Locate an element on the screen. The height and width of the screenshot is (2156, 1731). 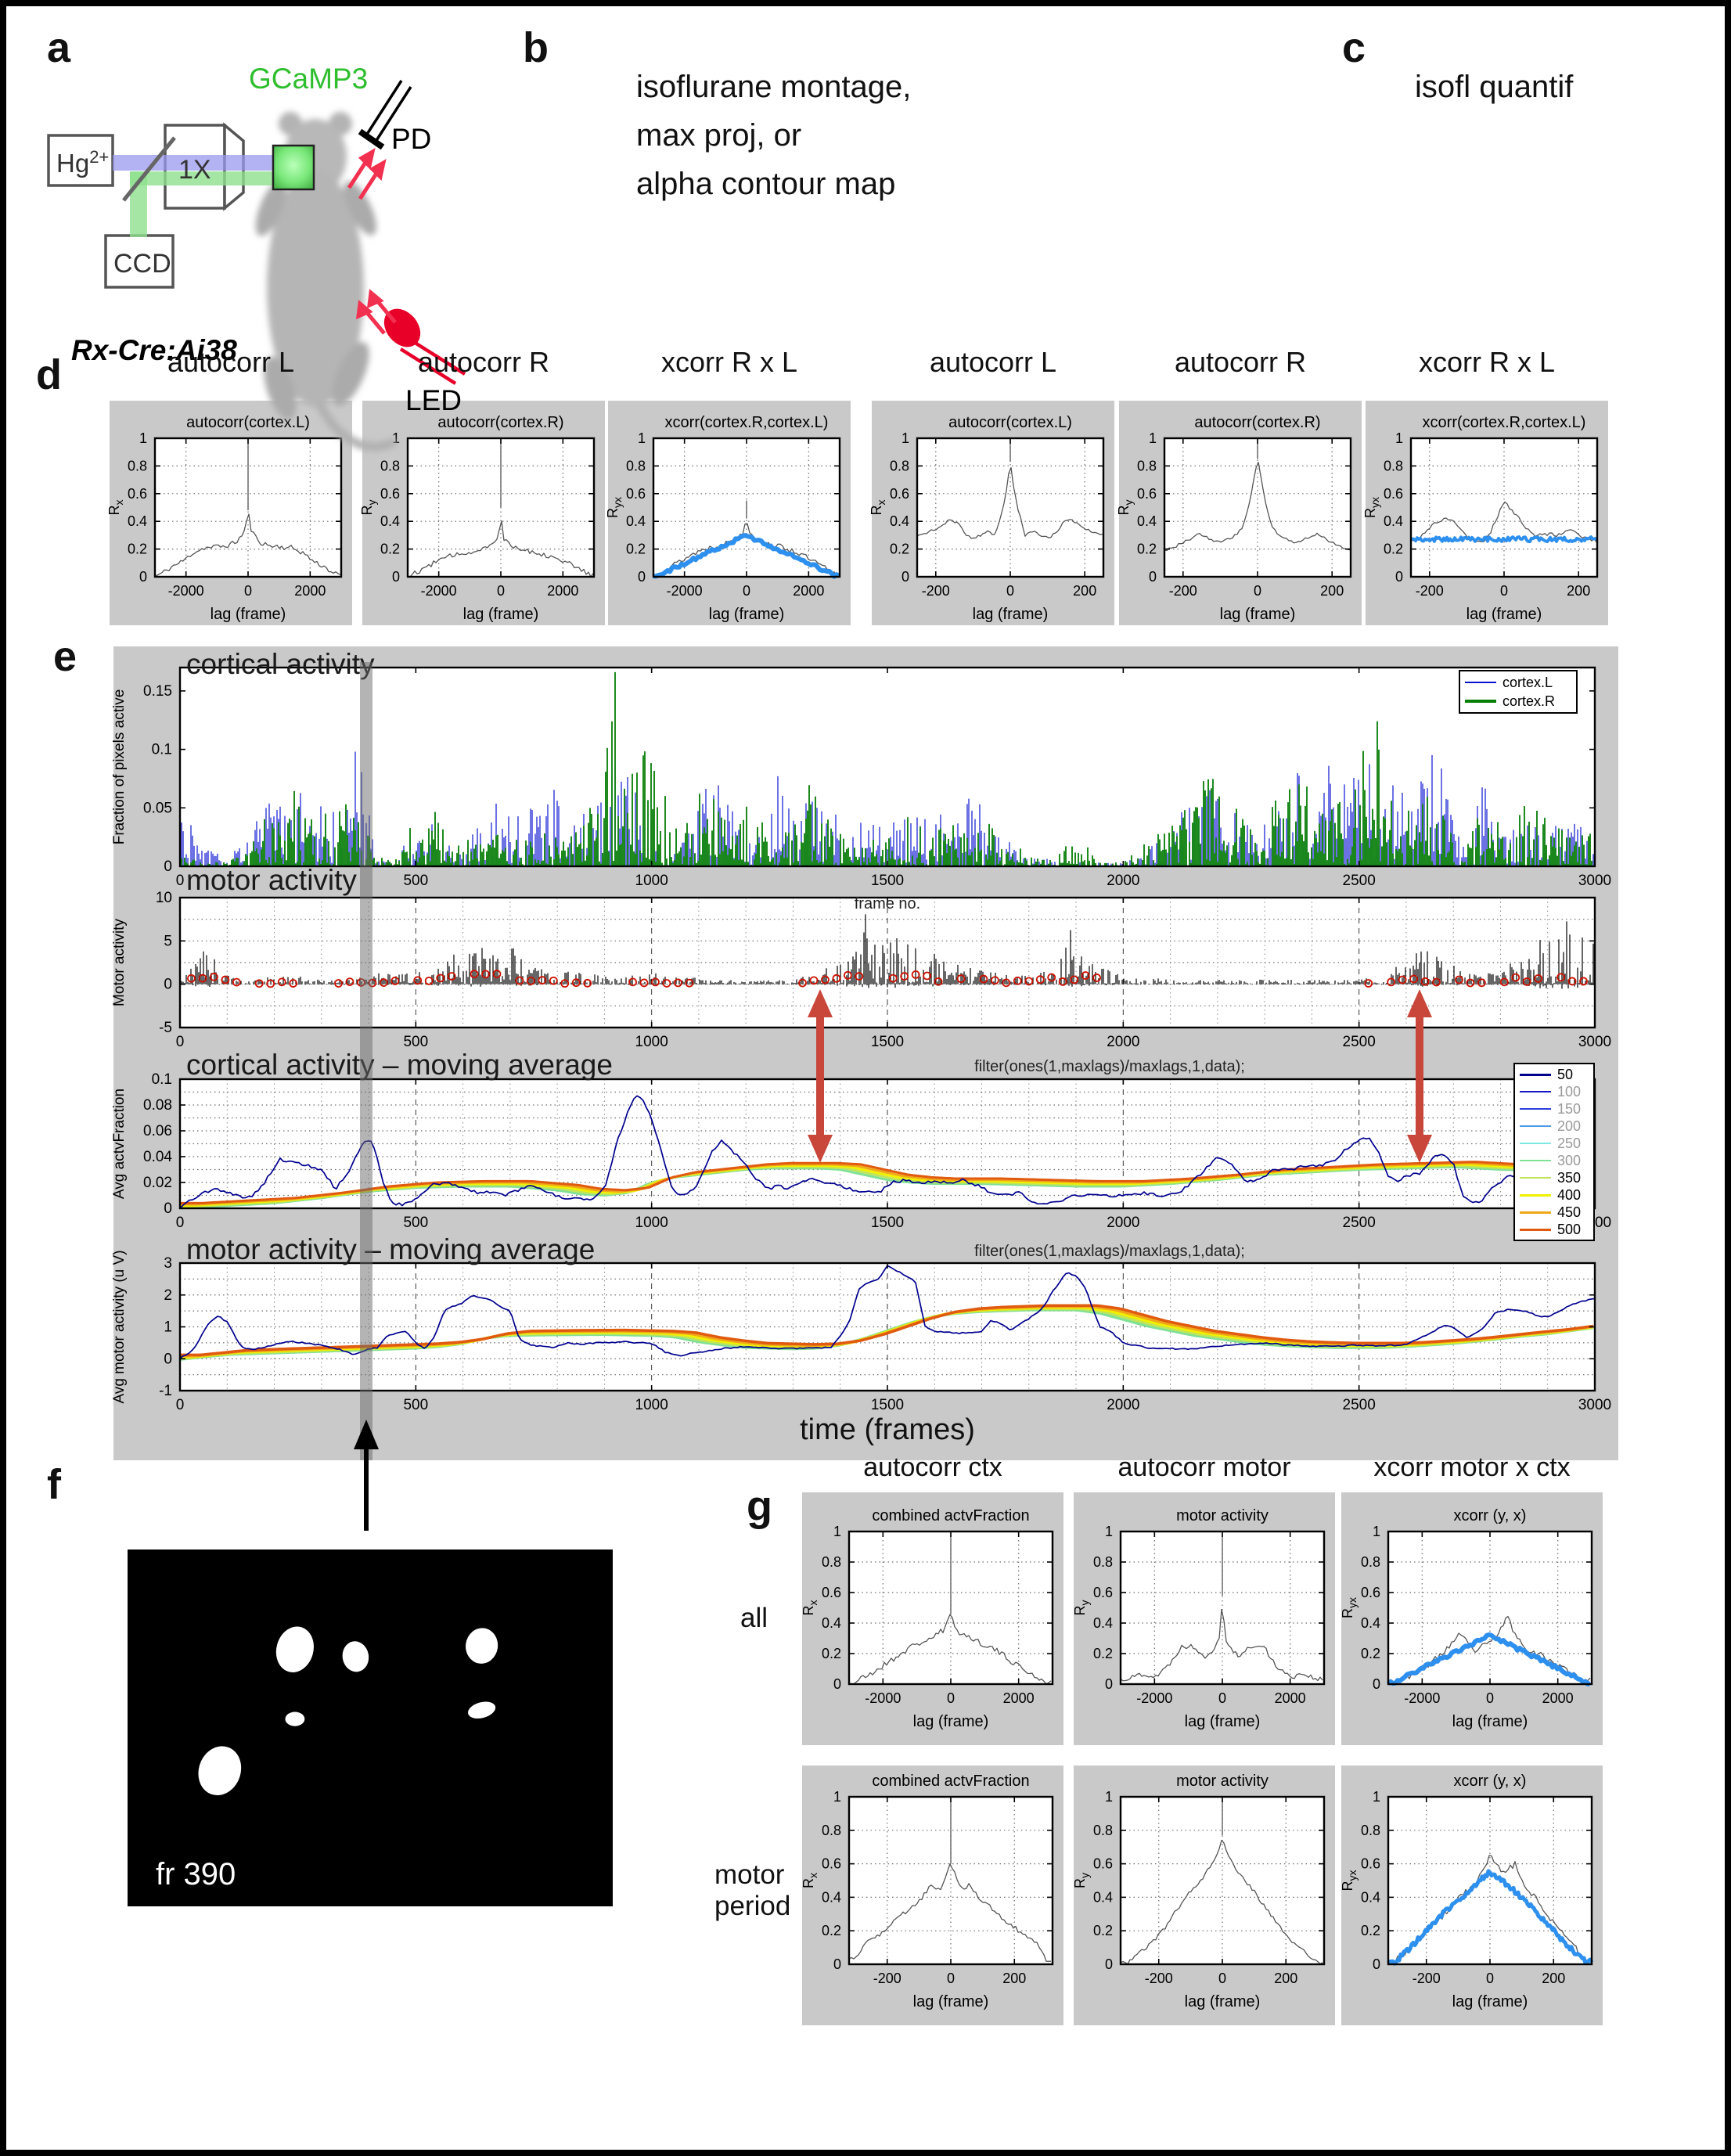
panel-b-line2: max proj, or is located at coordinates (719, 135).